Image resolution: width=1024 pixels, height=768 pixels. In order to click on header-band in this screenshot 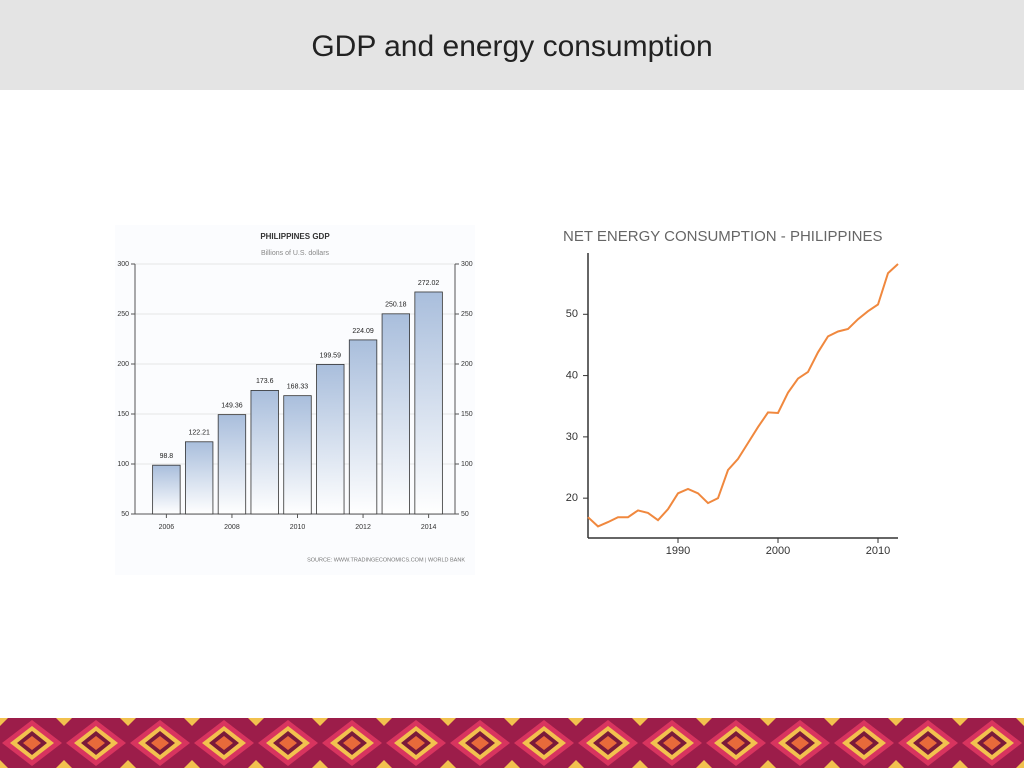, I will do `click(512, 45)`.